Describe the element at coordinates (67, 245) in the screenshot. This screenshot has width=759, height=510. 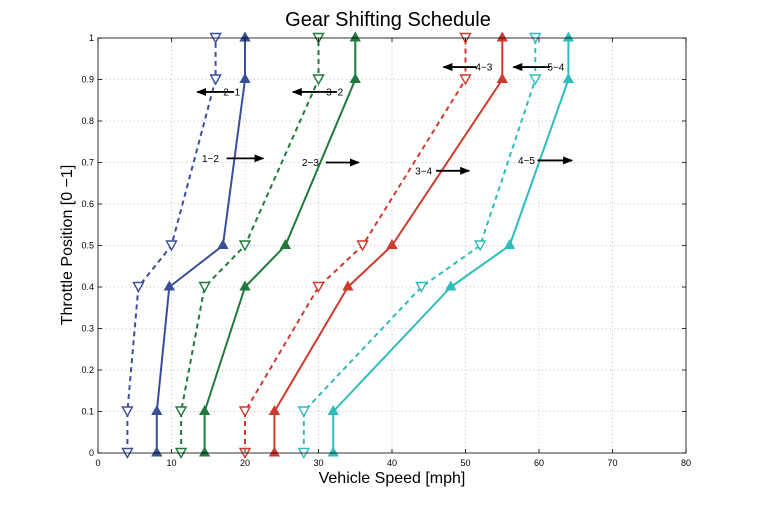
I see `y-axis-label: Throttle Position [0 −1]` at that location.